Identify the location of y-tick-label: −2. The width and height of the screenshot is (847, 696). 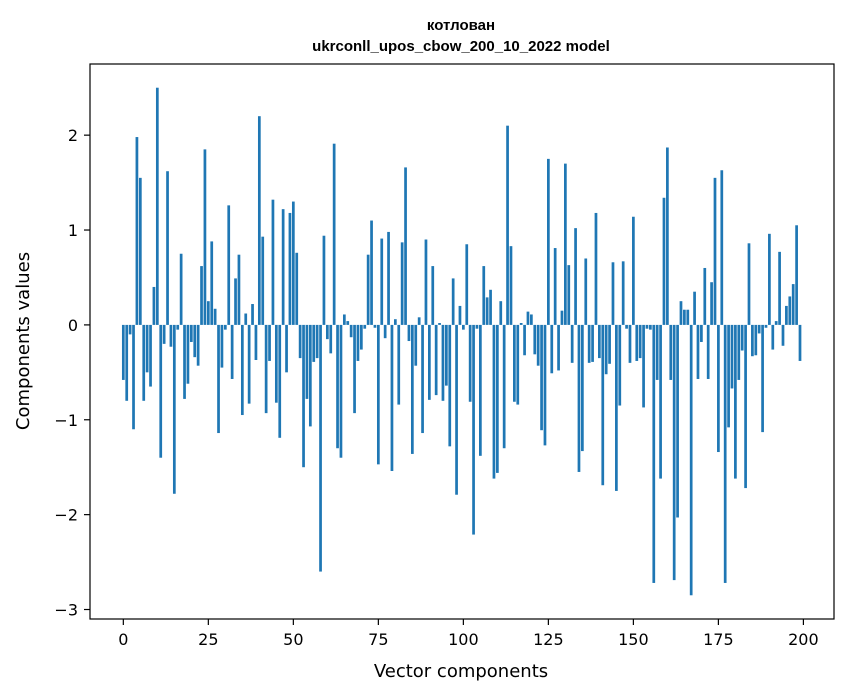
(66, 515).